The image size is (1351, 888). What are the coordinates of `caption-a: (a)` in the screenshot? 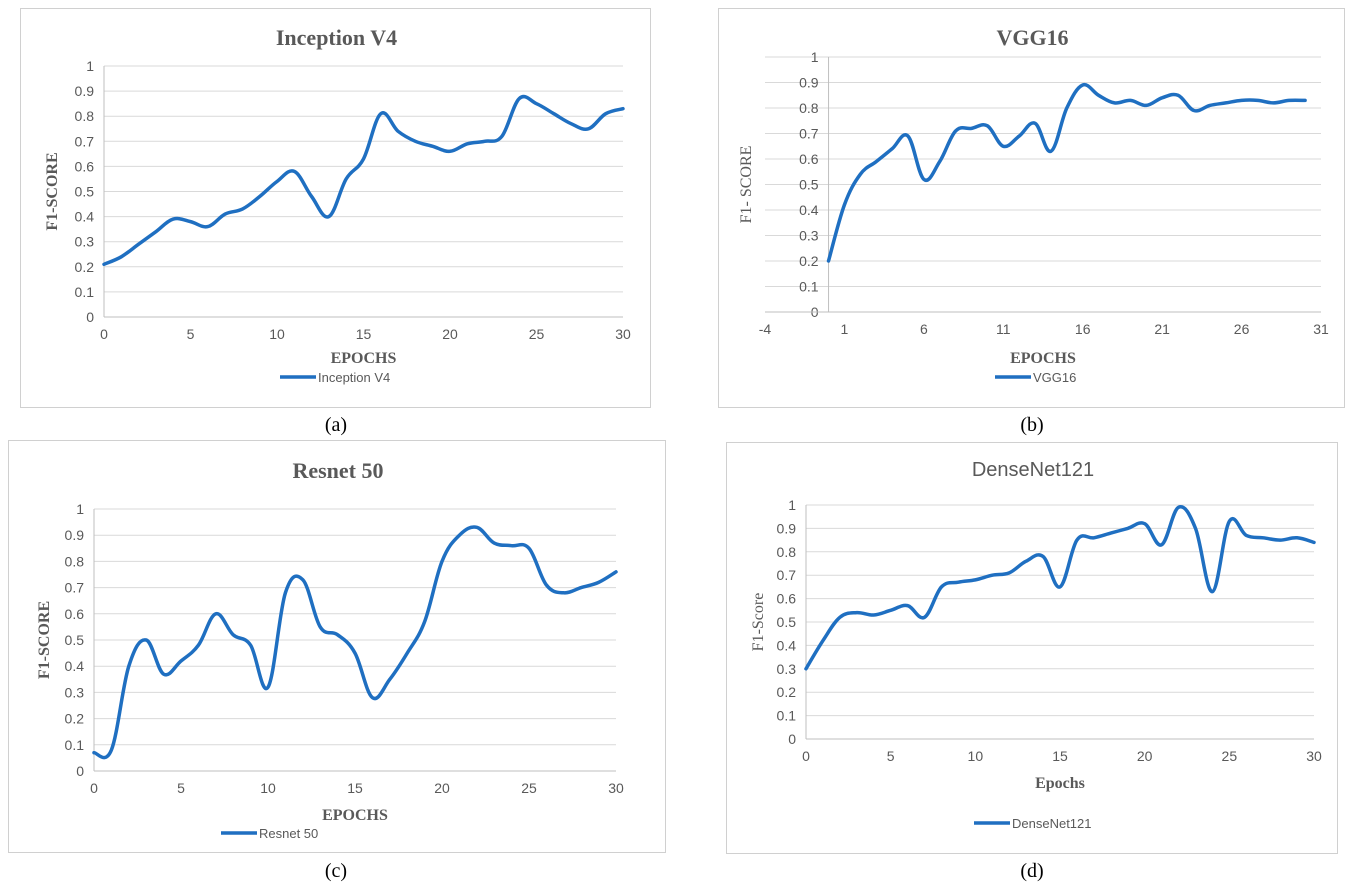 It's located at (336, 425).